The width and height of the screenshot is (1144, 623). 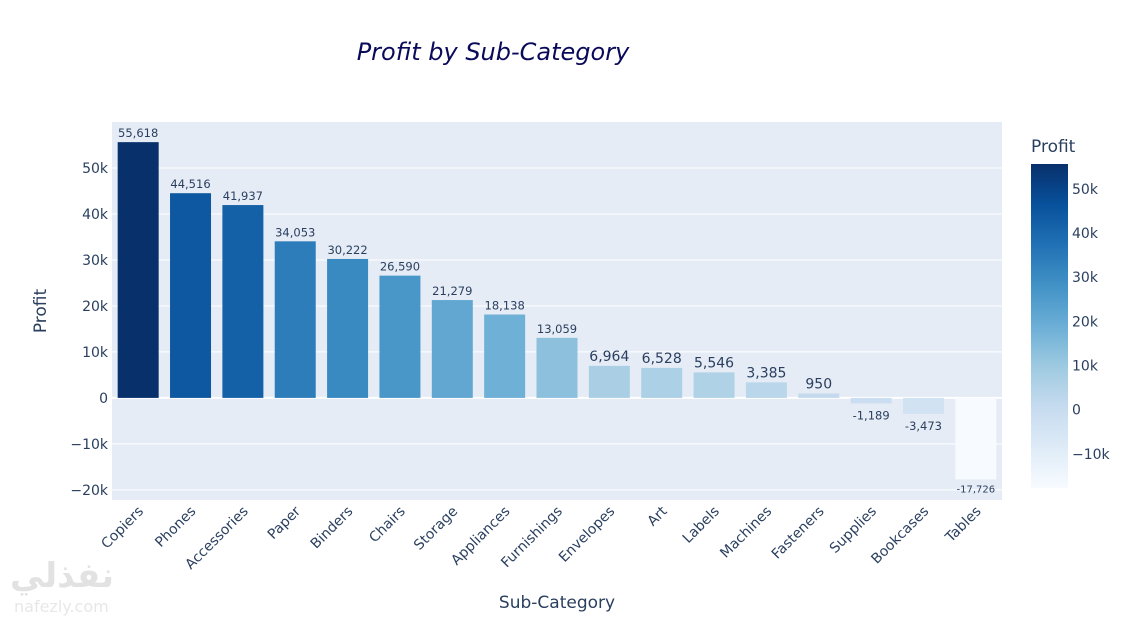 What do you see at coordinates (95, 353) in the screenshot?
I see `y-tick-label: 10k` at bounding box center [95, 353].